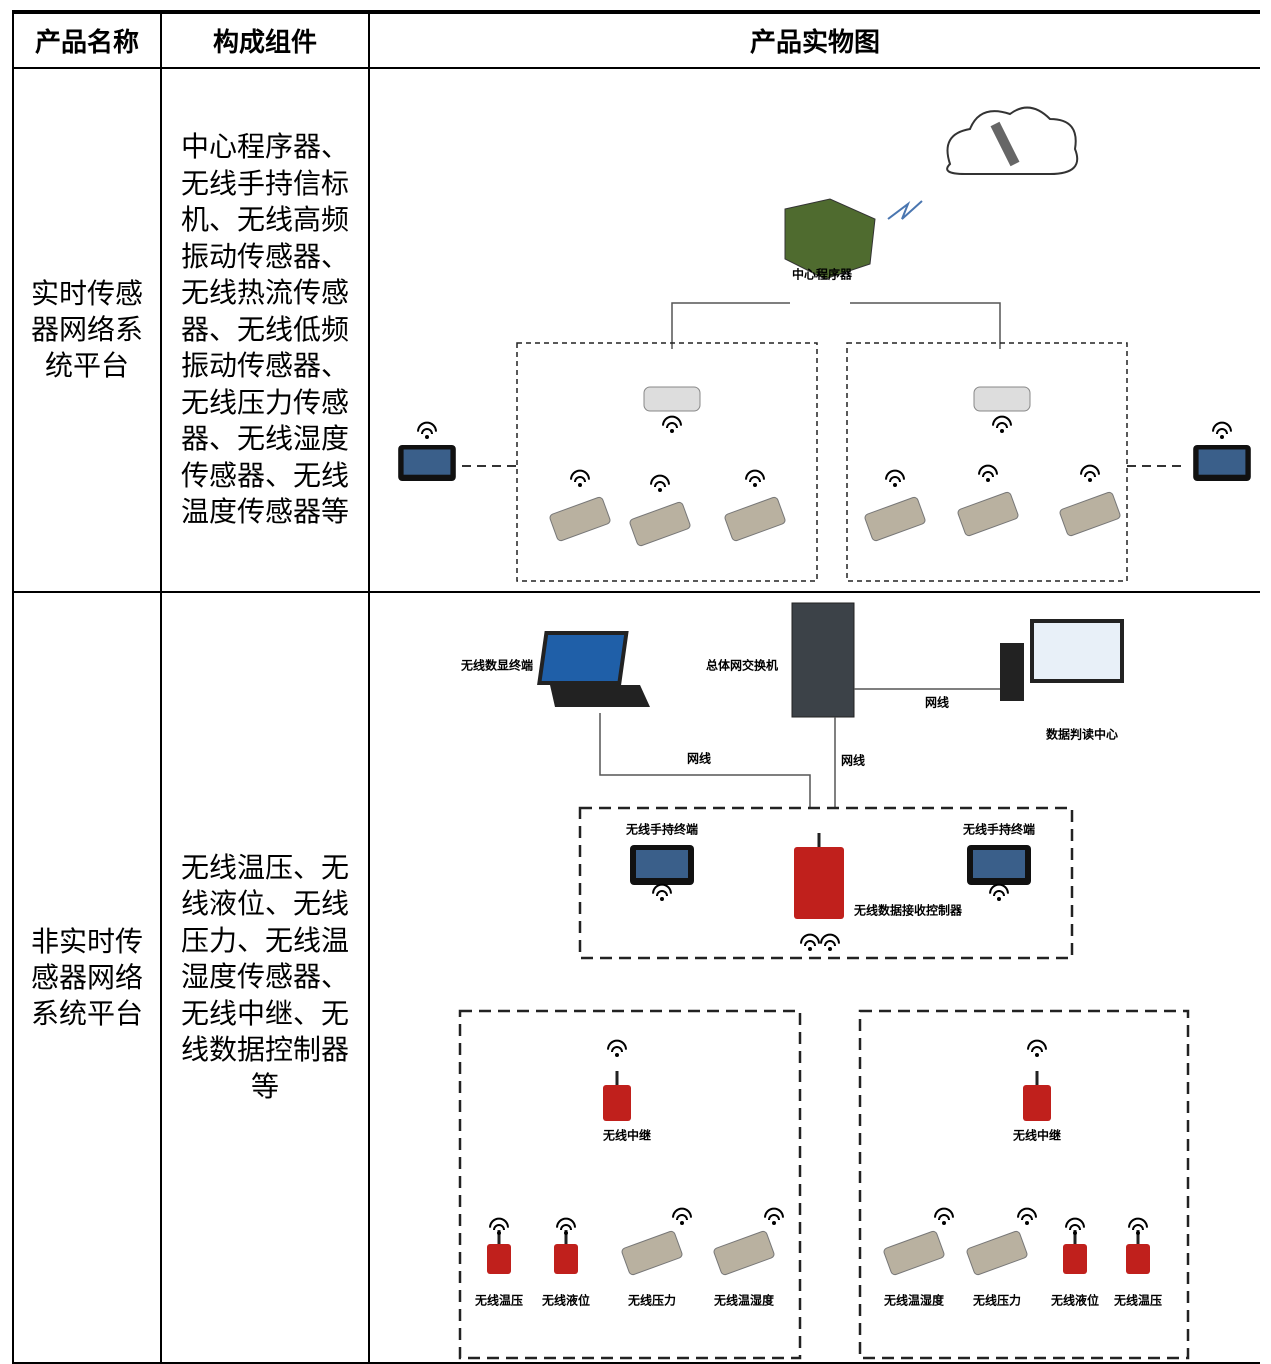  I want to click on diagram-label: 总体网交换机, so click(742, 665).